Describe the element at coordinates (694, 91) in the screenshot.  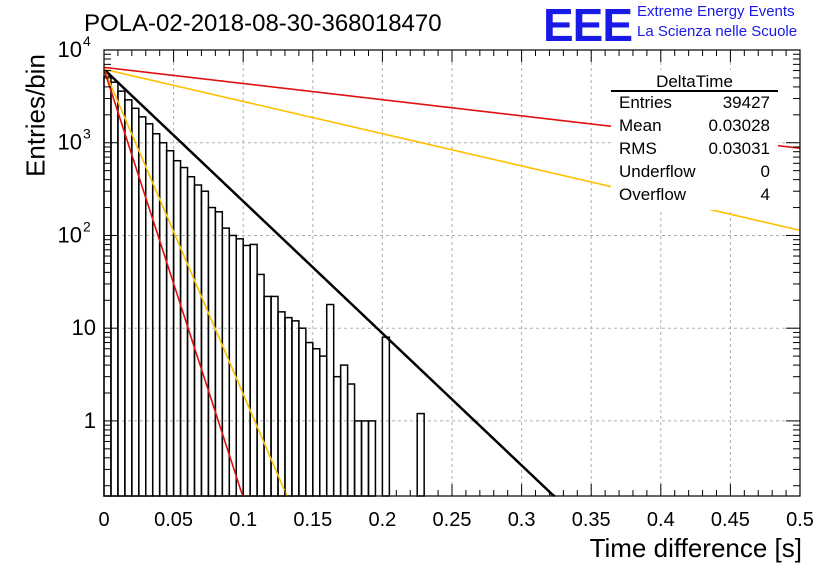
I see `stats-divider` at that location.